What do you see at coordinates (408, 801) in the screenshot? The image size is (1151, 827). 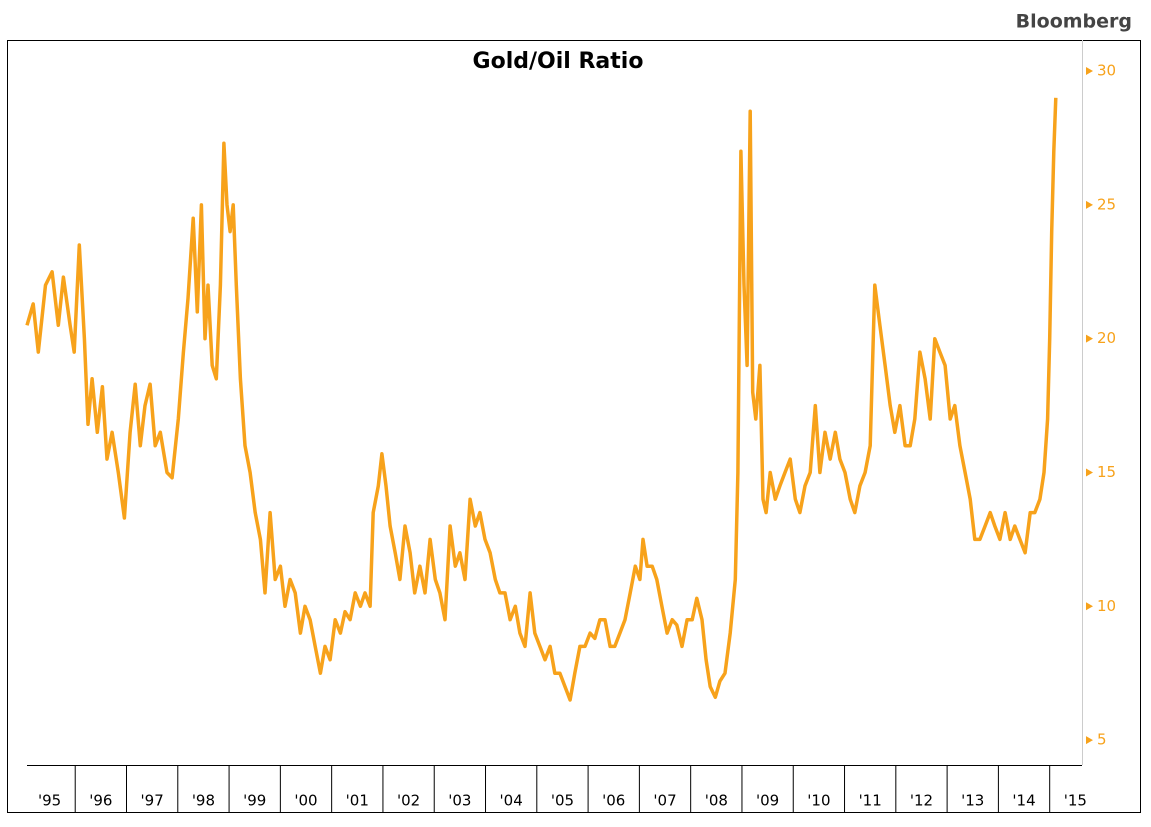 I see `x-tick-label: '02` at bounding box center [408, 801].